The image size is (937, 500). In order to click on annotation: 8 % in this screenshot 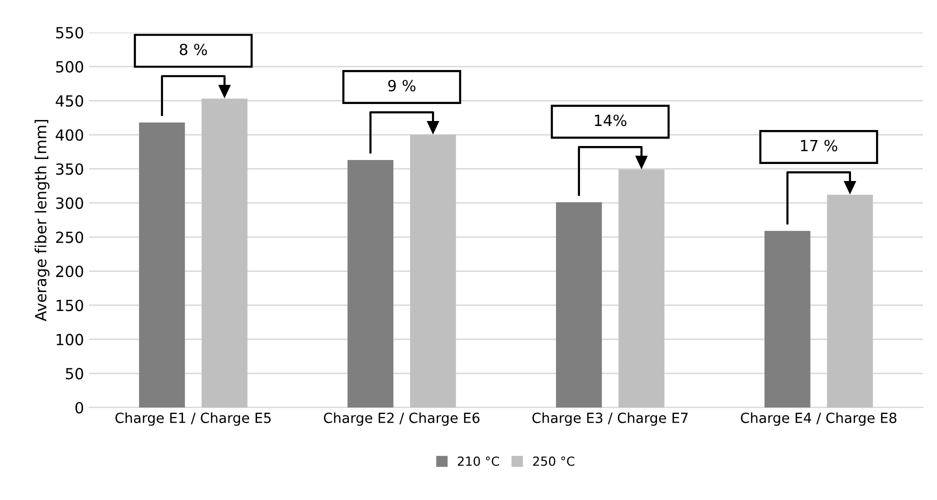, I will do `click(193, 50)`.